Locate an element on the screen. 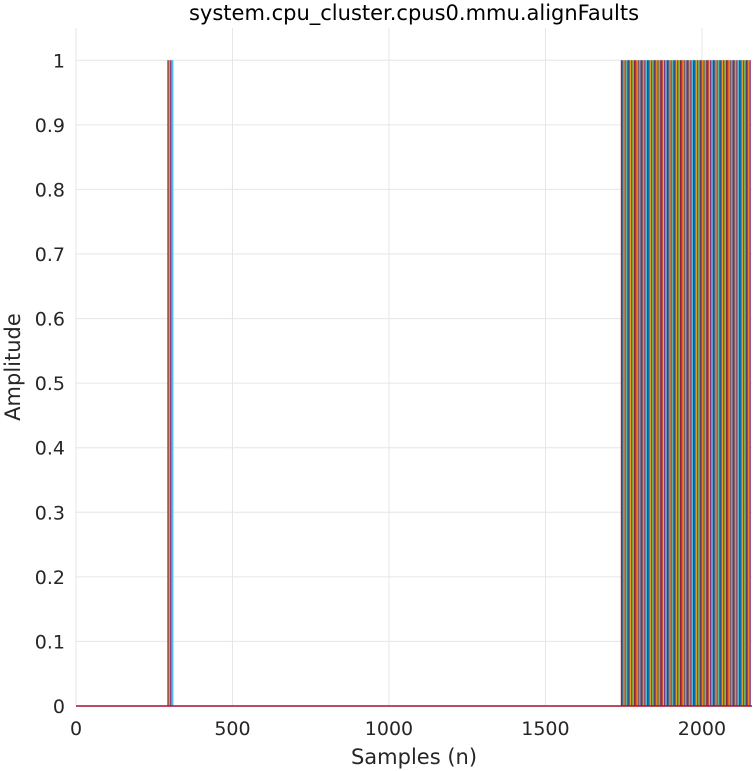  y-tick-label: 0.3 is located at coordinates (50, 513).